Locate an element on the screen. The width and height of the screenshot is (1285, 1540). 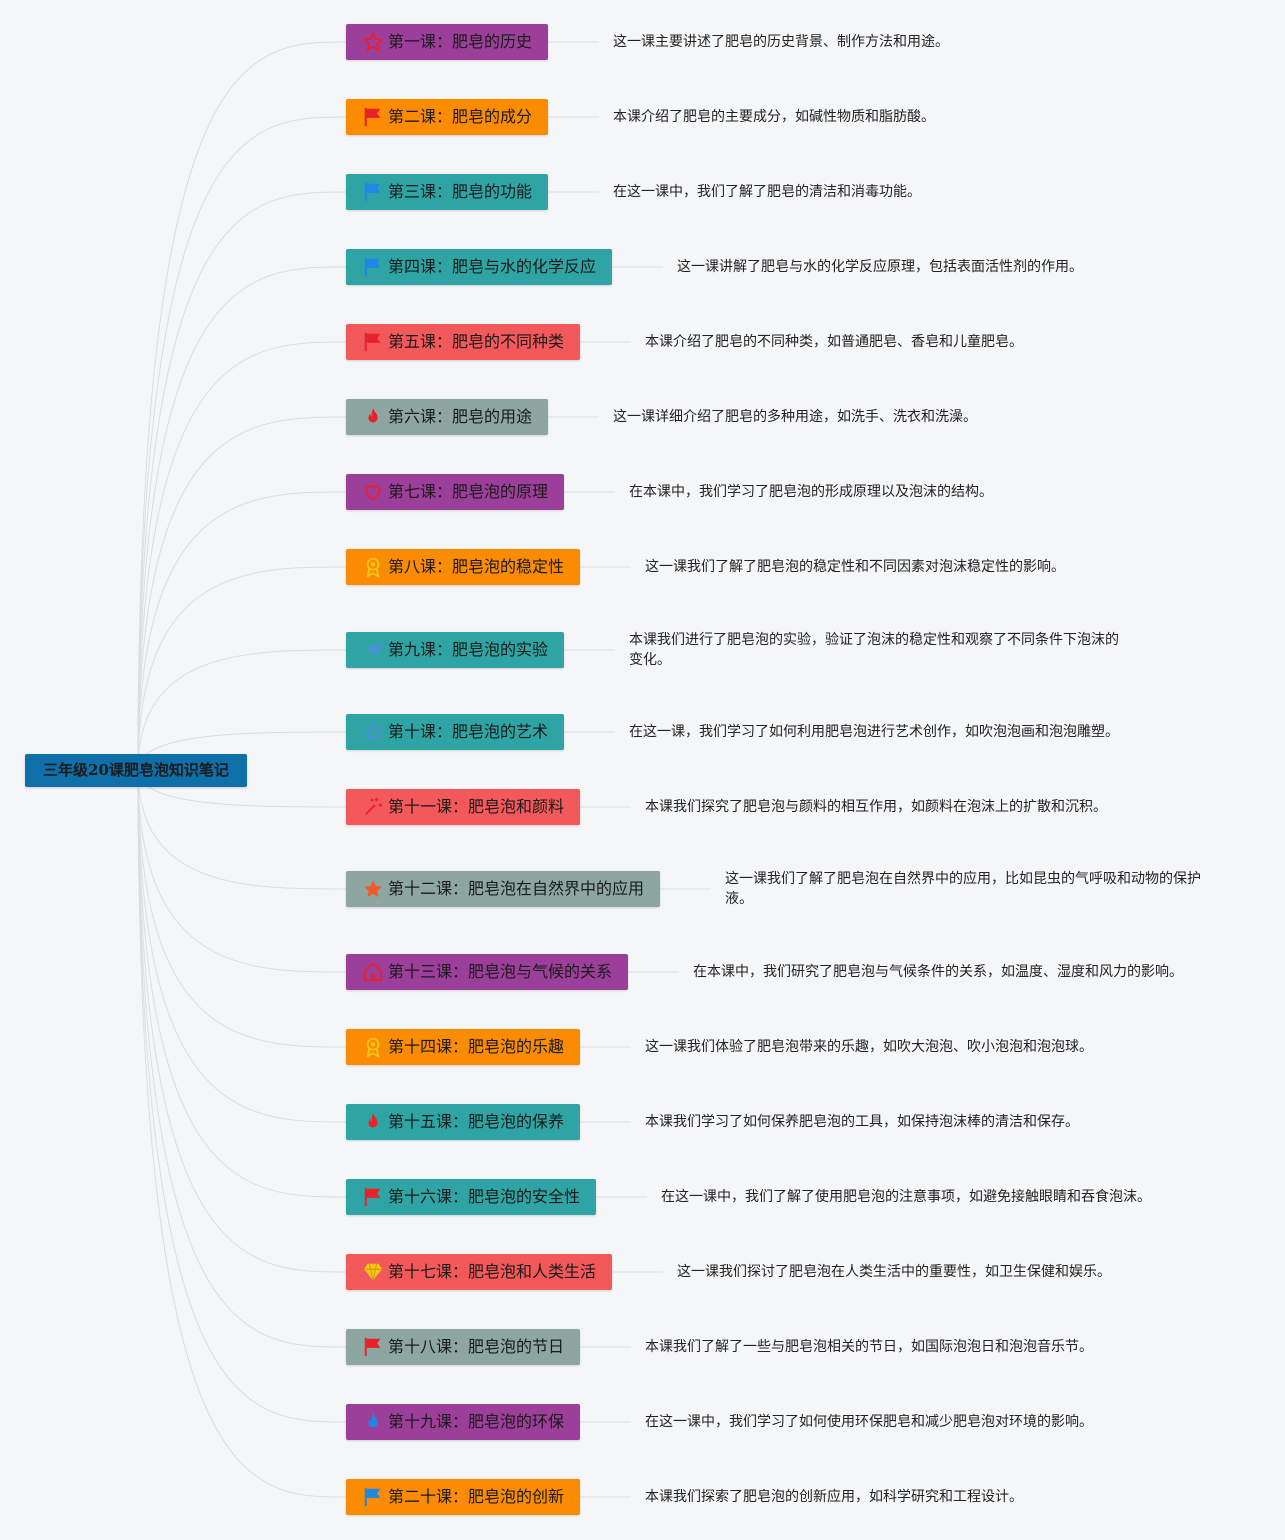
lesson-title: 第八课：肥皂泡的稳定性 is located at coordinates (476, 566).